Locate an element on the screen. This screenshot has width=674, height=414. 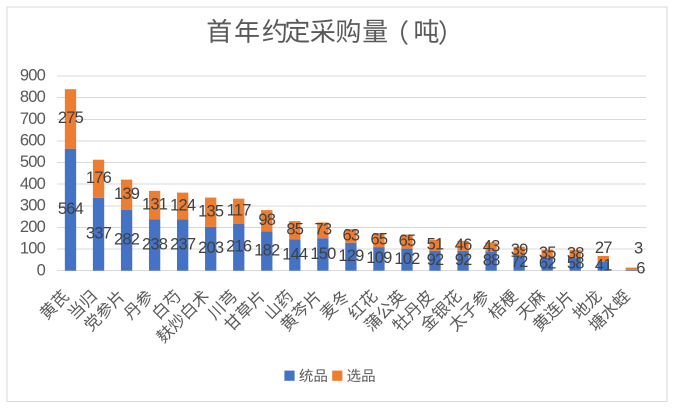
svg-text: 135 is located at coordinates (211, 212).